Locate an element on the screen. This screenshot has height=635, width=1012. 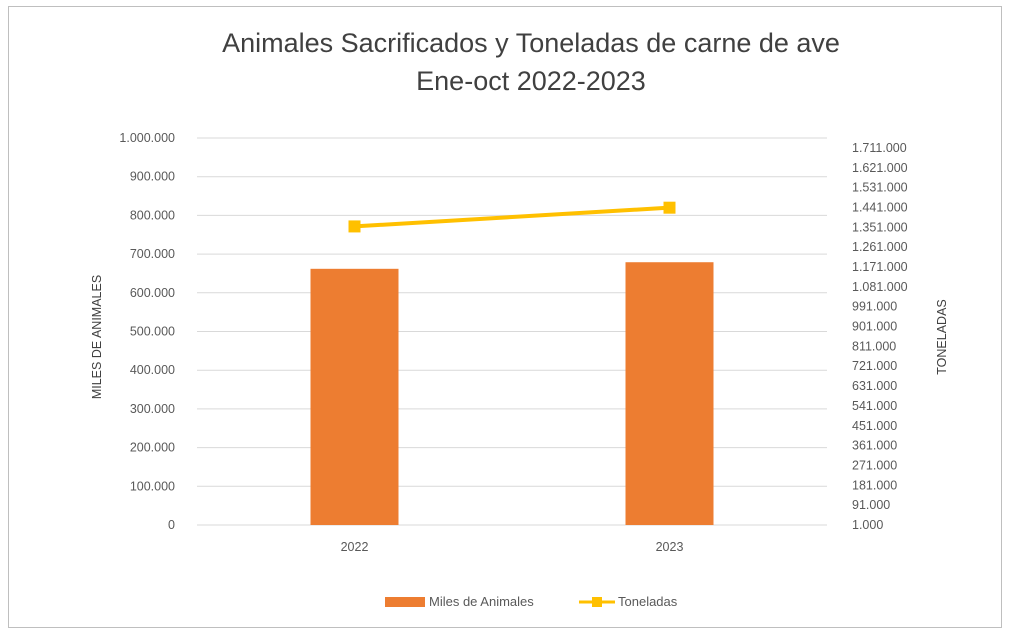
y2-tick-label: 1.441.000 is located at coordinates (880, 207).